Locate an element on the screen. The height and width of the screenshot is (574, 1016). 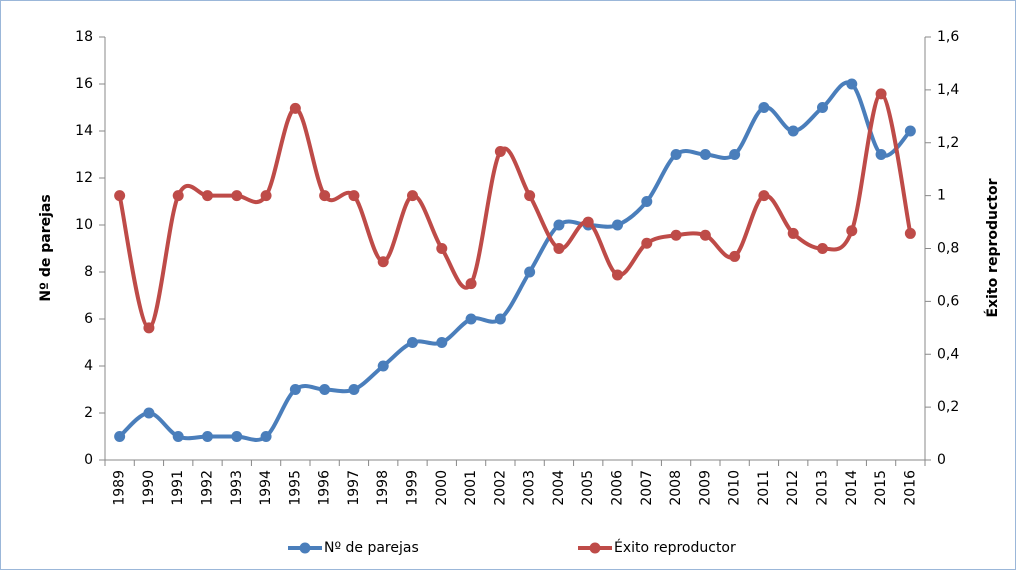
x-tick-label: 2003 is located at coordinates (530, 488).